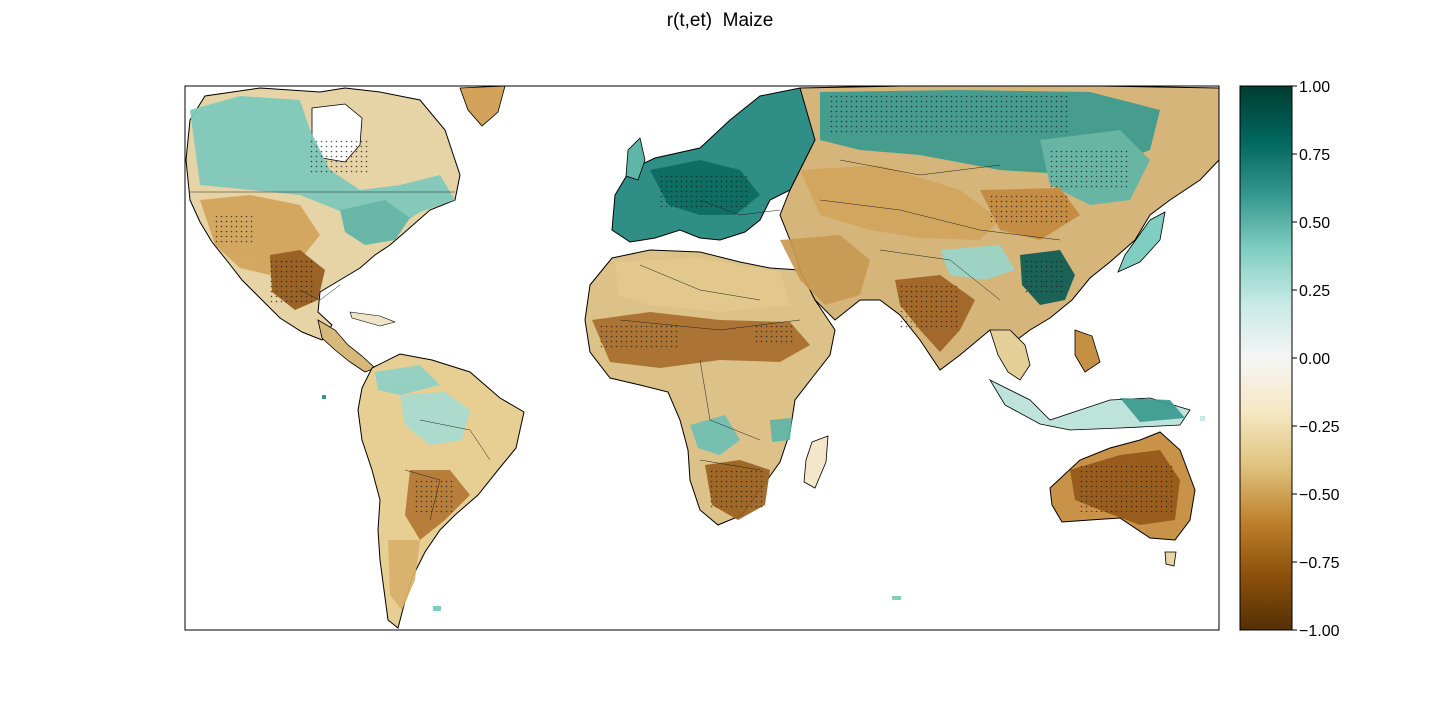 Image resolution: width=1440 pixels, height=720 pixels. Describe the element at coordinates (1319, 495) in the screenshot. I see `colorbar-tick-label: −0.50` at that location.